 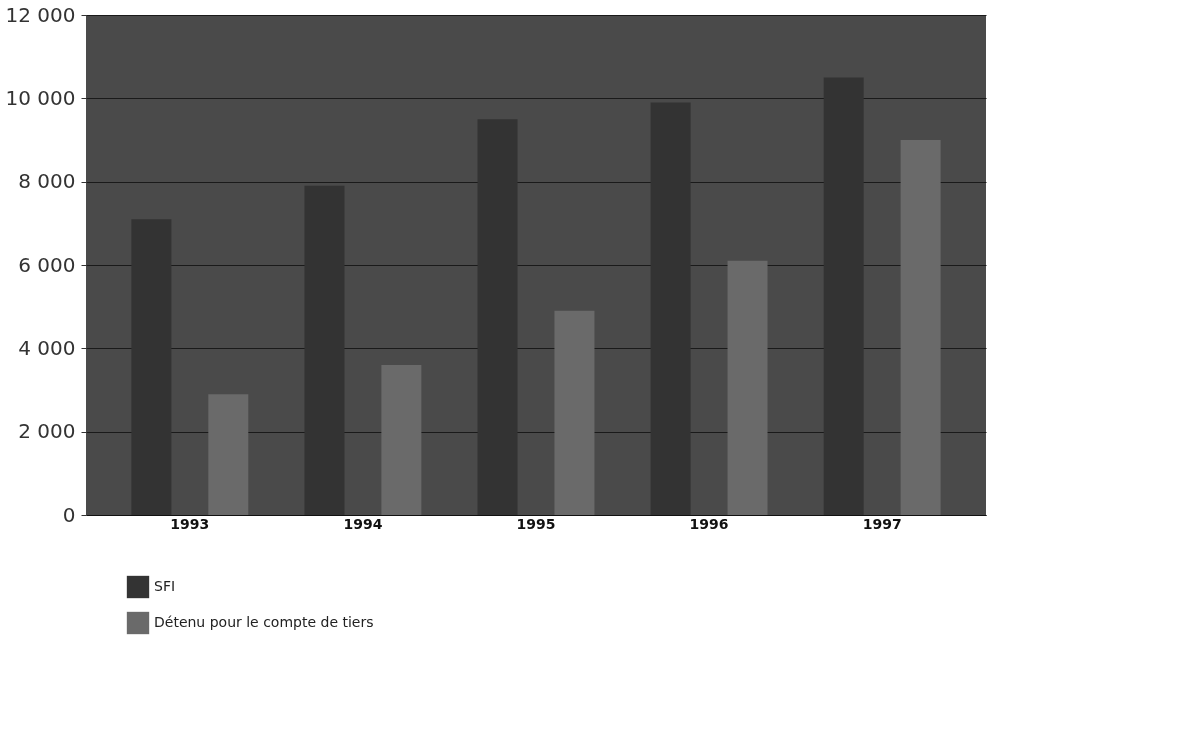 I want to click on x-tick-label: 1995, so click(x=536, y=523).